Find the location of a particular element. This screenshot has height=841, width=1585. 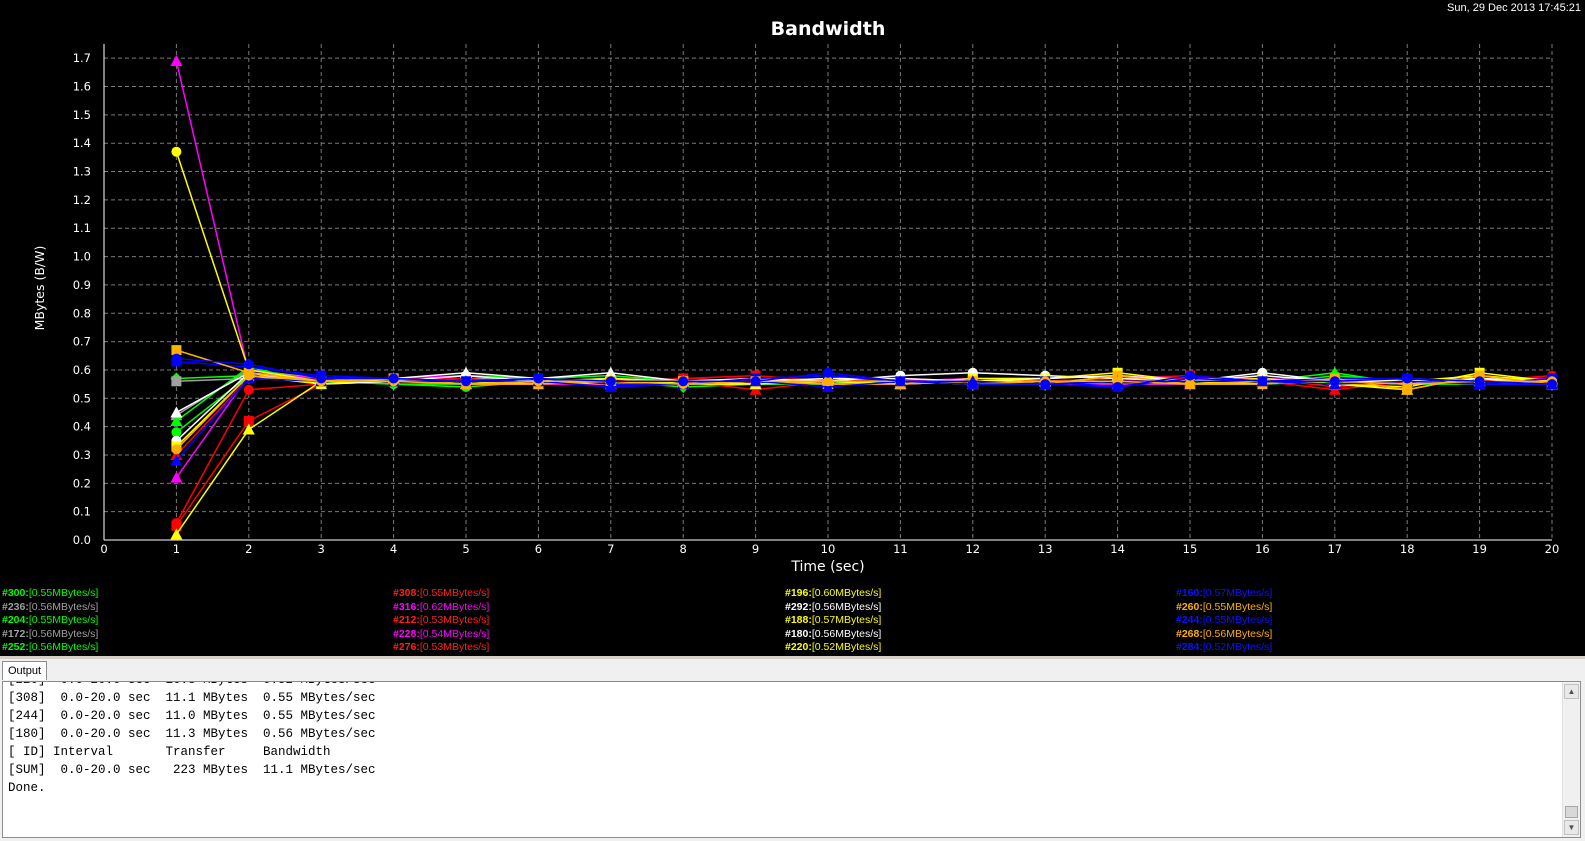

legend-stream-id: #308: is located at coordinates (406, 593).